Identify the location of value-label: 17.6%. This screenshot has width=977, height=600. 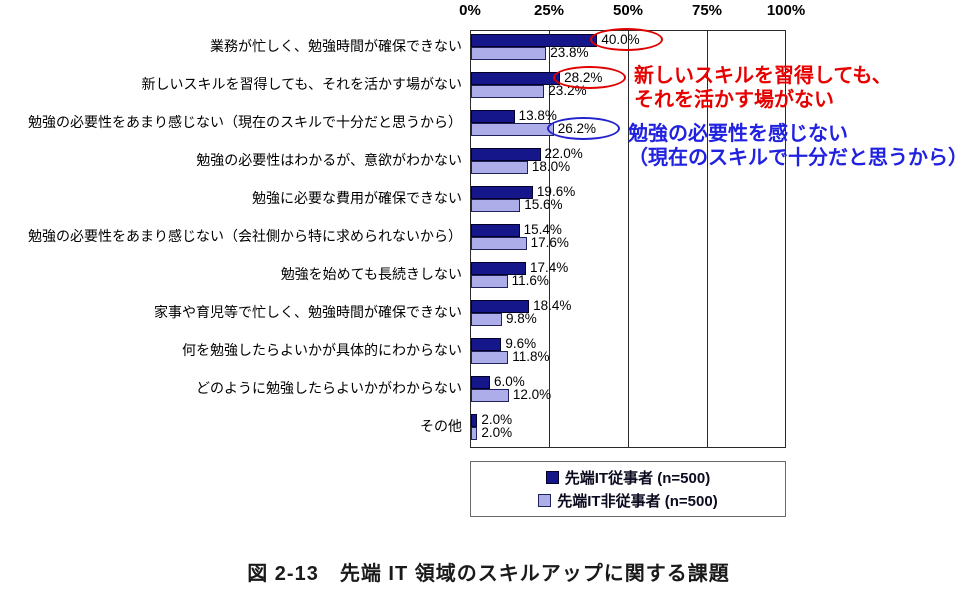
(549, 242).